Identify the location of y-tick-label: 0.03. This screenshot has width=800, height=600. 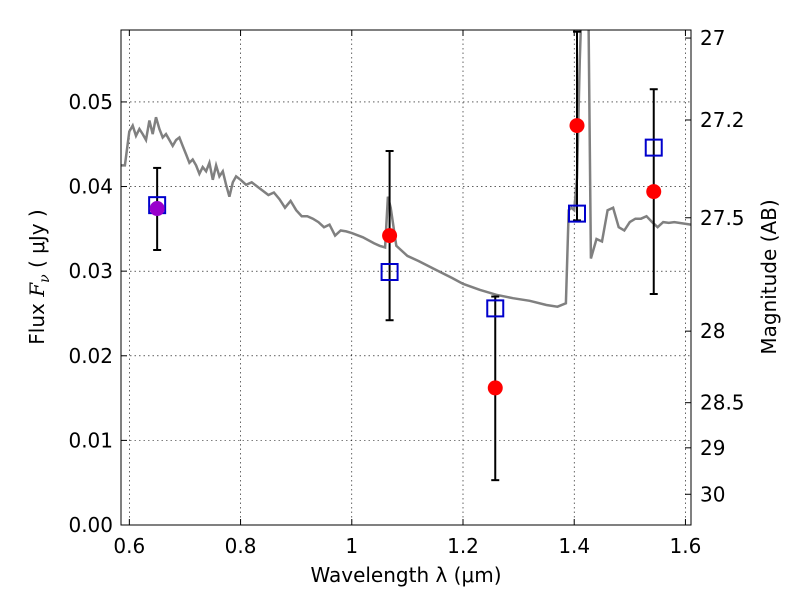
(90, 271).